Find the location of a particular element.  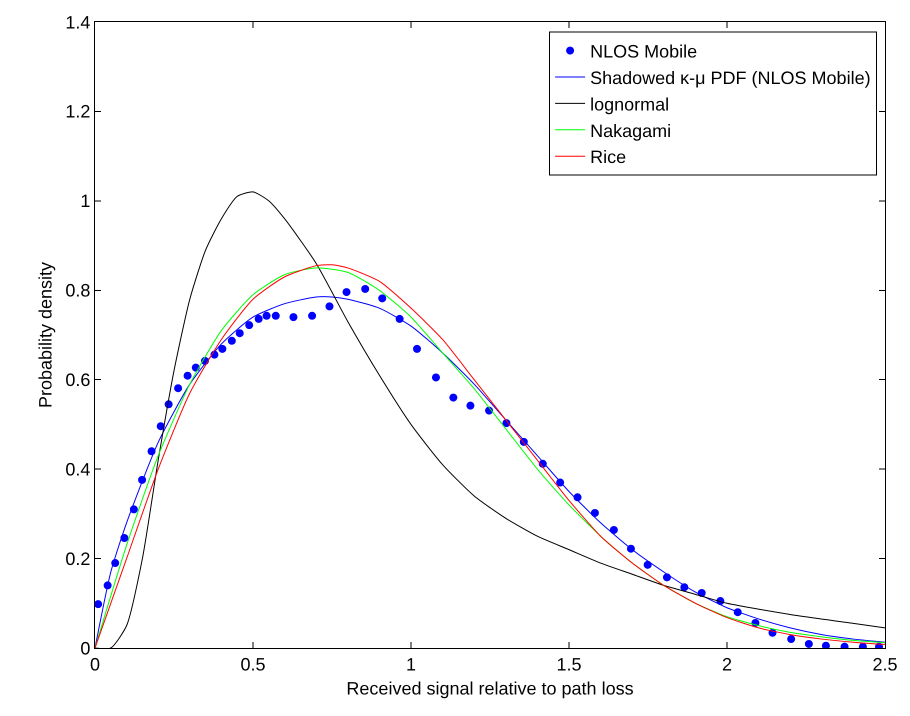

legend-label: Shadowed κ-μ PDF (NLOS Mobile) is located at coordinates (730, 78).